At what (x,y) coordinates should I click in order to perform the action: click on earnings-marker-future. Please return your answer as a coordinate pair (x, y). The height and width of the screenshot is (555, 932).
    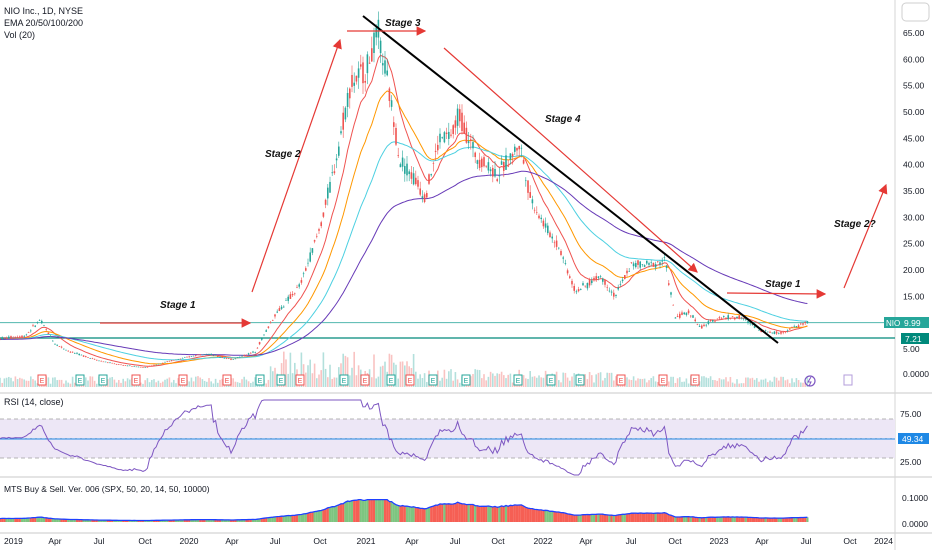
    Looking at the image, I should click on (848, 380).